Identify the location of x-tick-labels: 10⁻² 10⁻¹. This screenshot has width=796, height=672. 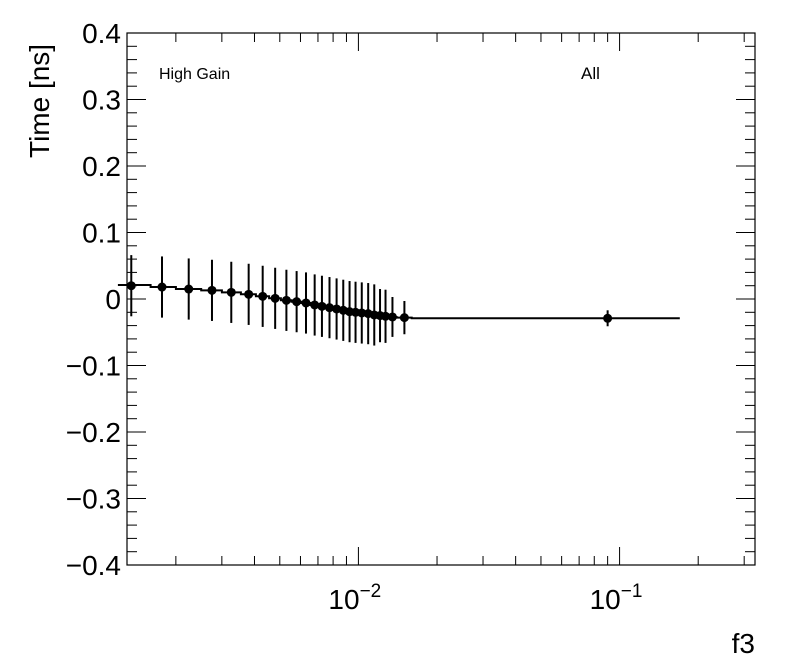
(485, 598).